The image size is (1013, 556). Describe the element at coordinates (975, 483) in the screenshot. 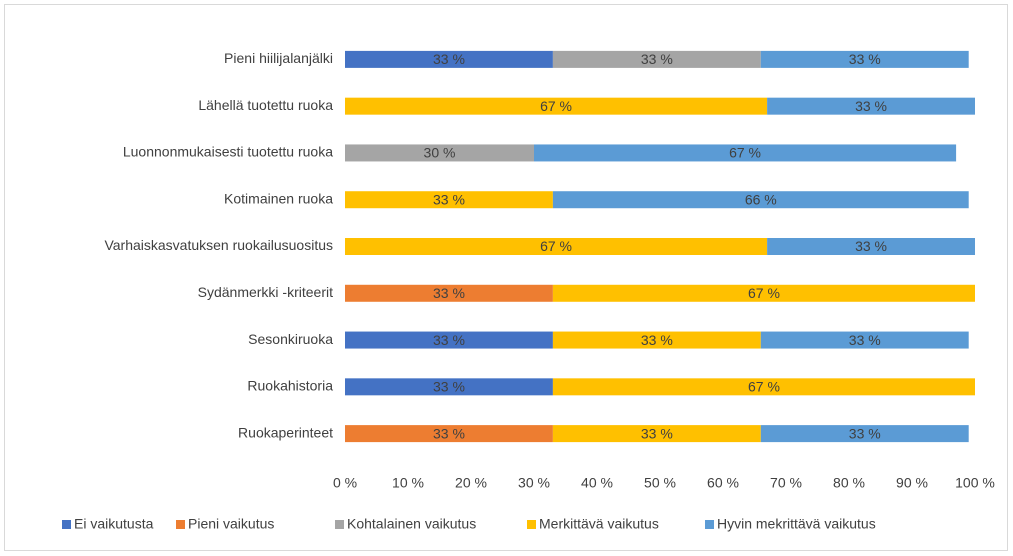

I see `x-tick-label: 100 %` at that location.